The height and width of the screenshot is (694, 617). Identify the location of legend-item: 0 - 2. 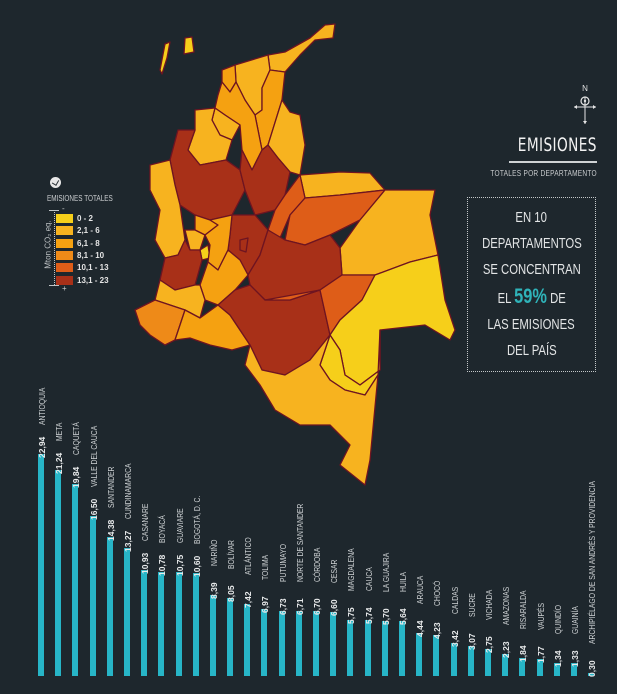
(74, 218).